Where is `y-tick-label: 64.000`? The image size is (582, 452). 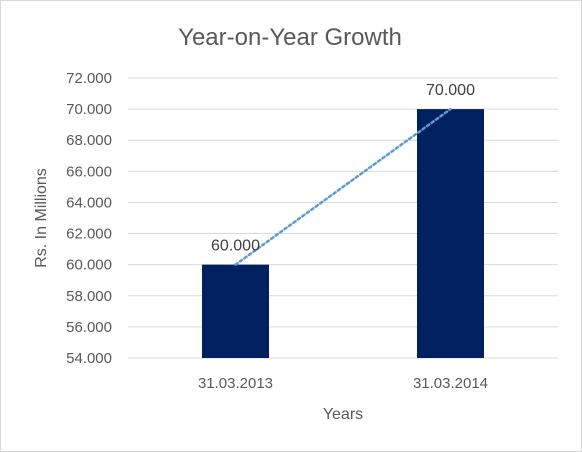
y-tick-label: 64.000 is located at coordinates (89, 202).